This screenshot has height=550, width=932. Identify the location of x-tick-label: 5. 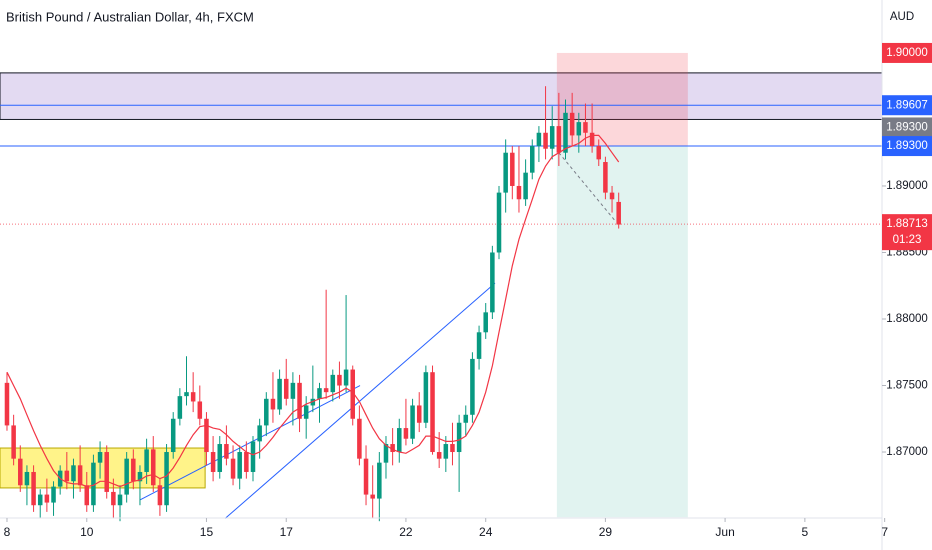
(805, 532).